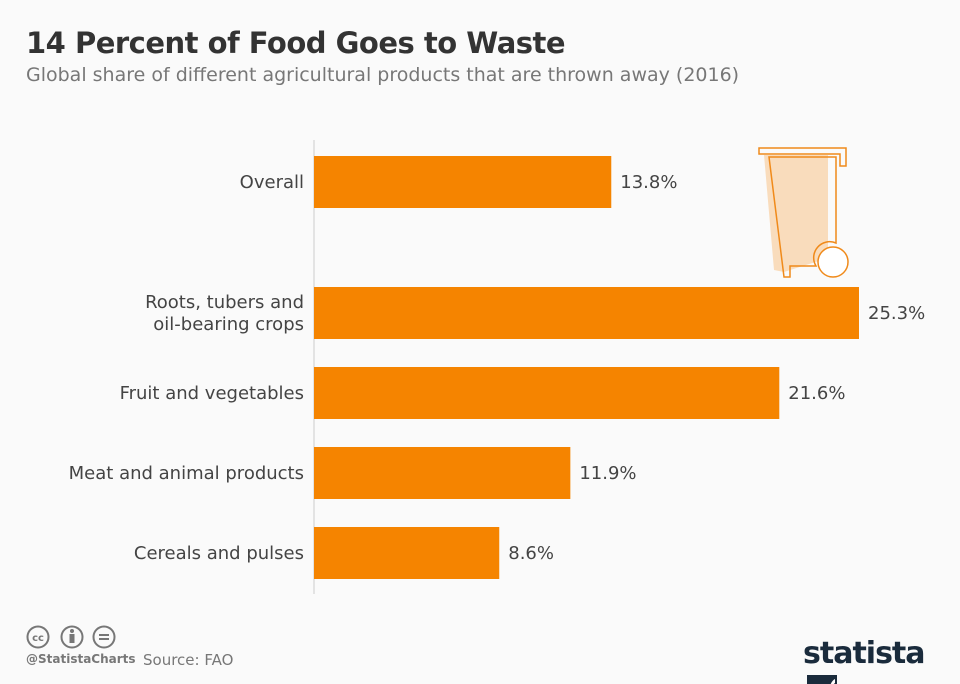 This screenshot has width=960, height=684. I want to click on svg-text: cc, so click(38, 638).